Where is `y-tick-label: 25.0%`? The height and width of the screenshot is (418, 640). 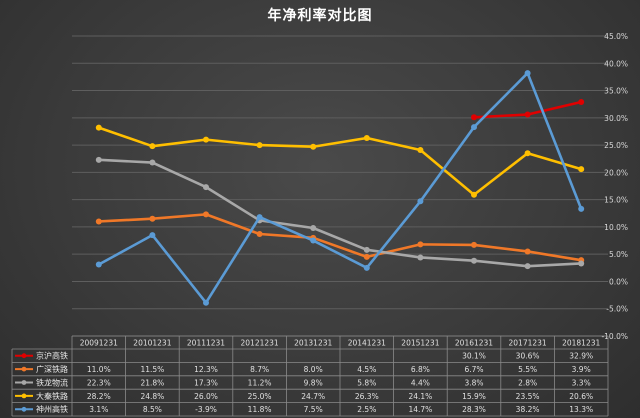 y-tick-label: 25.0% is located at coordinates (616, 145).